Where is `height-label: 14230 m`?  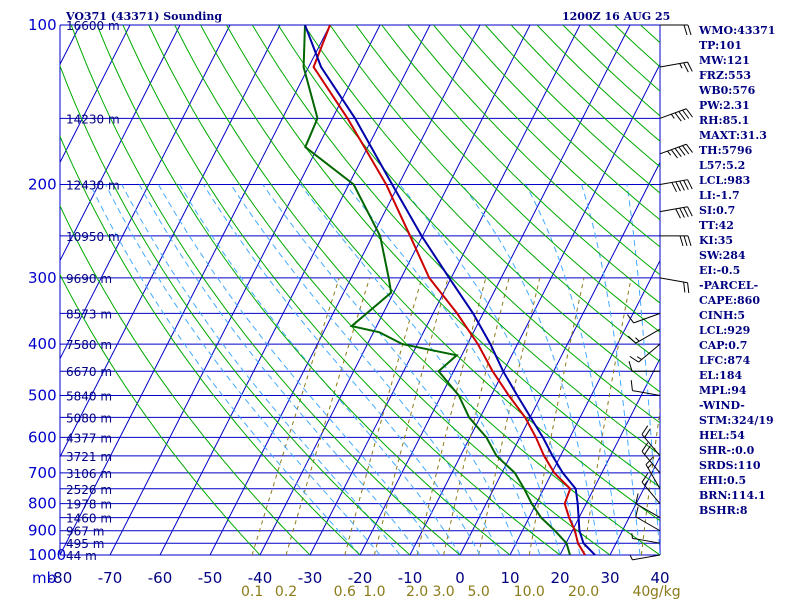
height-label: 14230 m is located at coordinates (93, 119).